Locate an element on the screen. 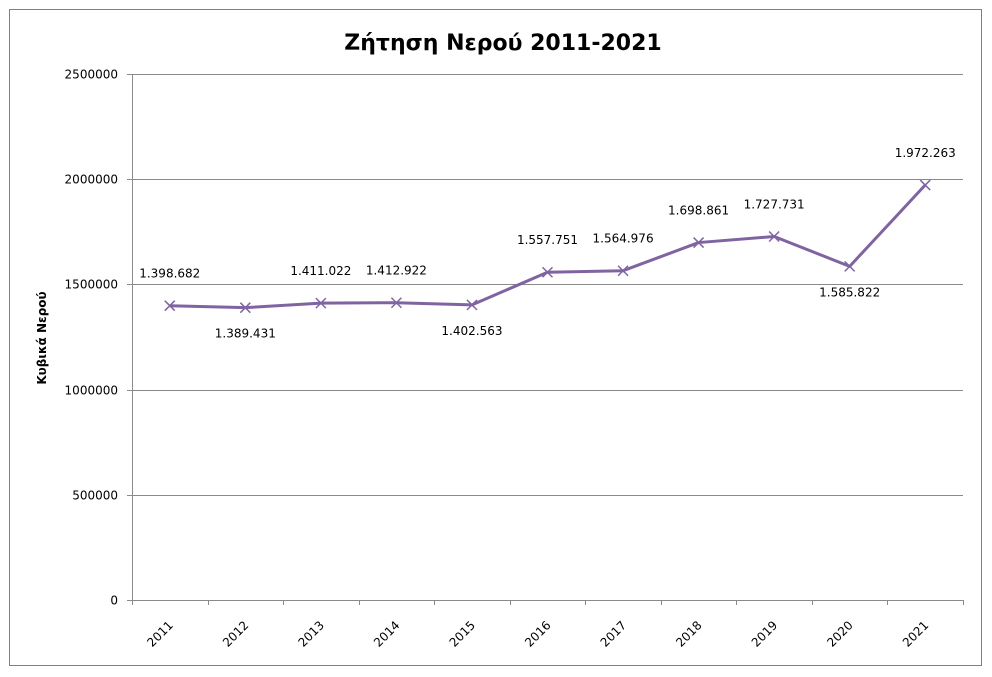 Image resolution: width=992 pixels, height=677 pixels. data-label: 1.727.731 is located at coordinates (774, 204).